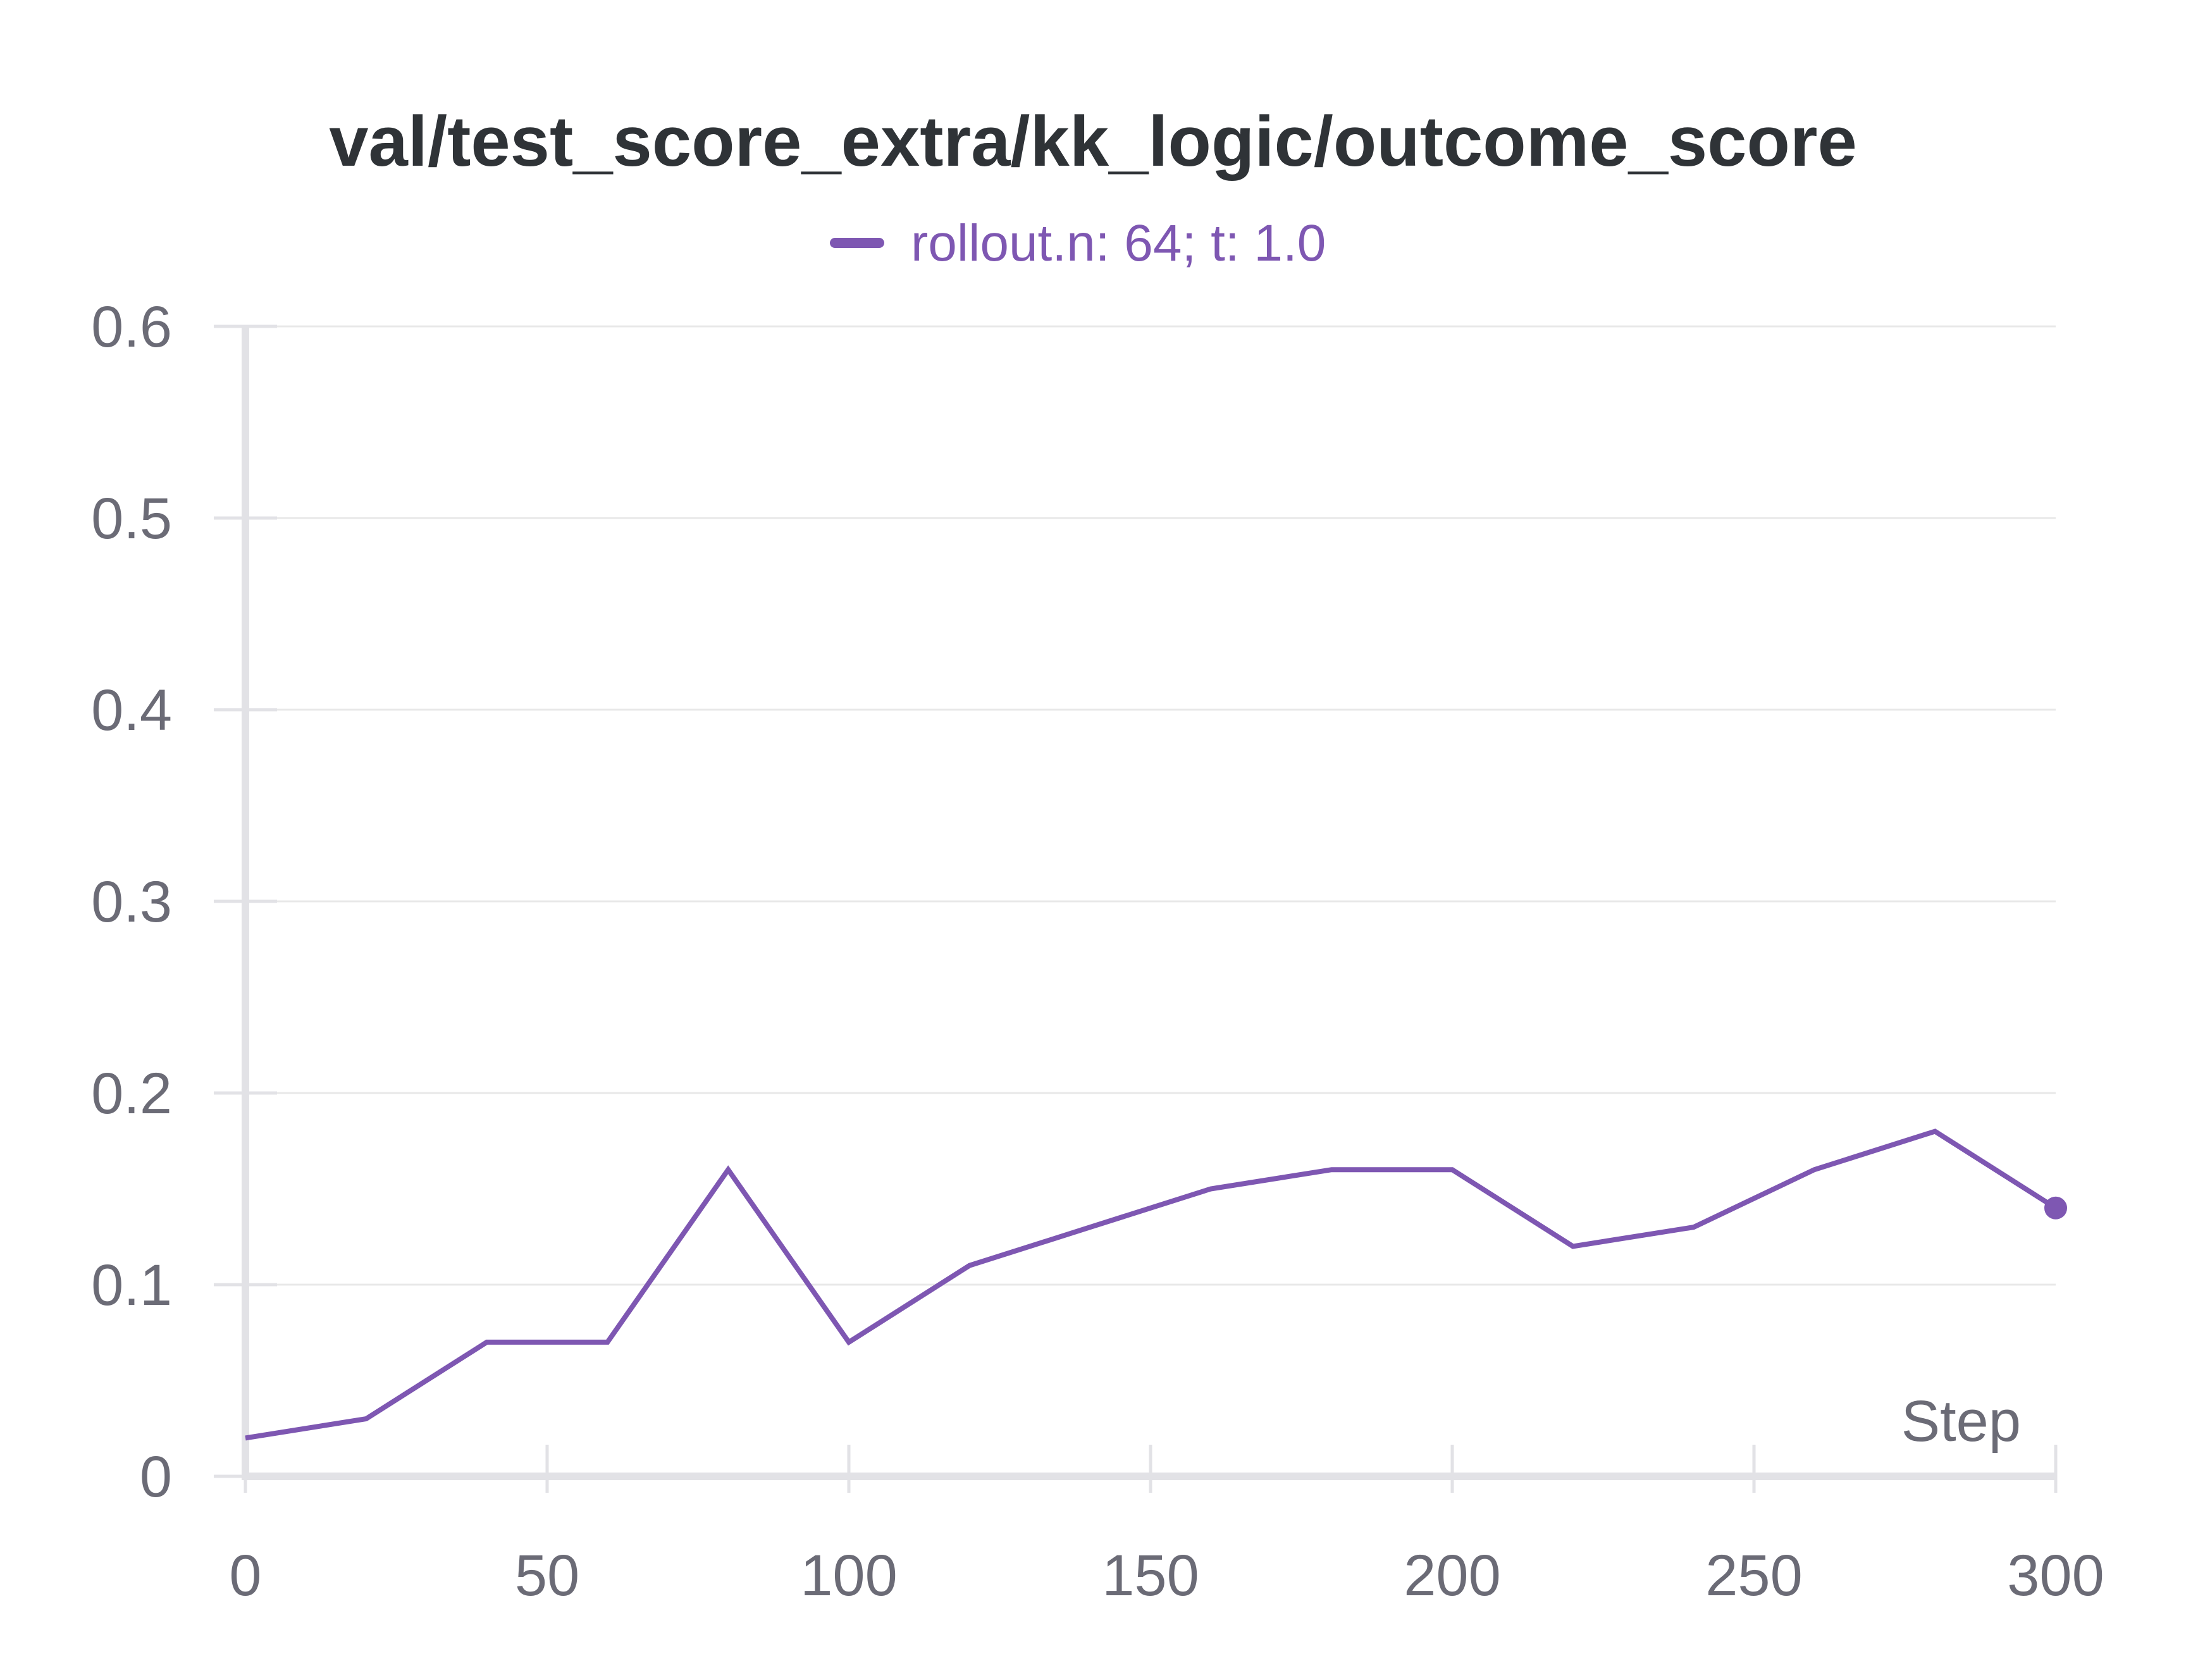 This screenshot has height=1680, width=2186. Describe the element at coordinates (849, 1575) in the screenshot. I see `x-tick-label-2: 100` at that location.